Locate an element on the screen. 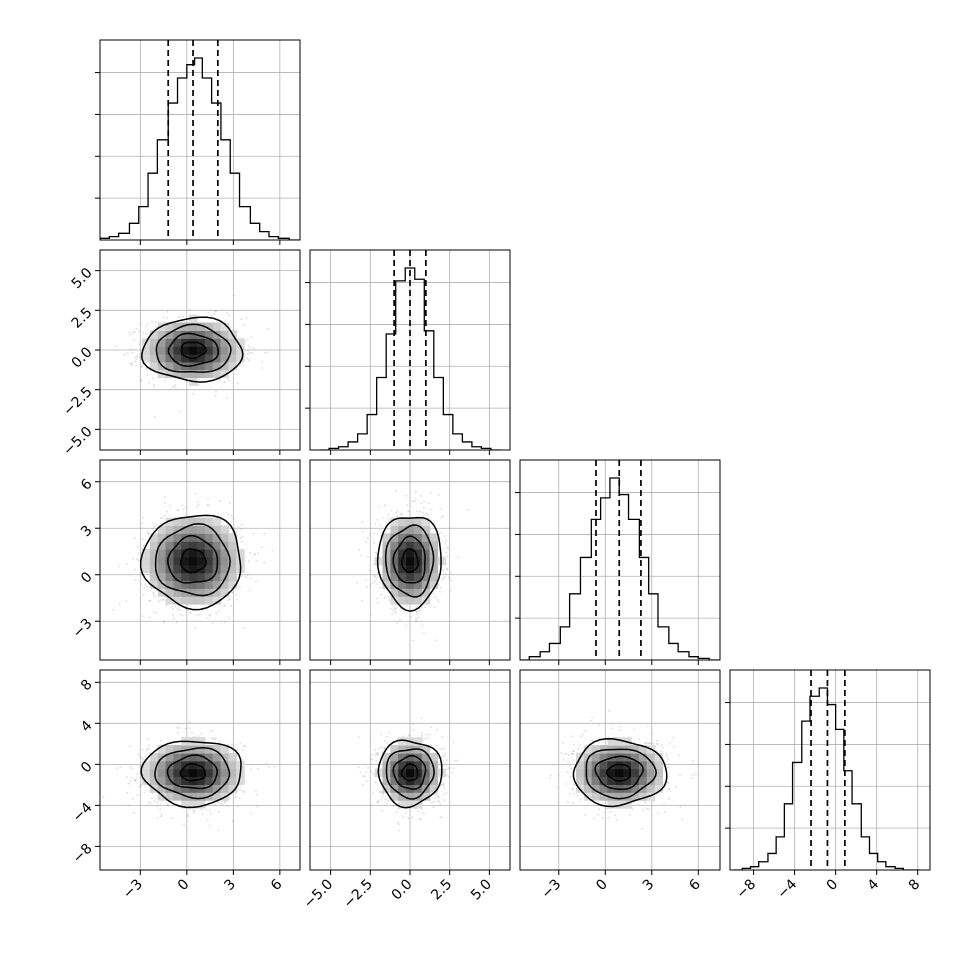 The height and width of the screenshot is (970, 970). y-tick-label-p2: −5.0 is located at coordinates (77, 441).